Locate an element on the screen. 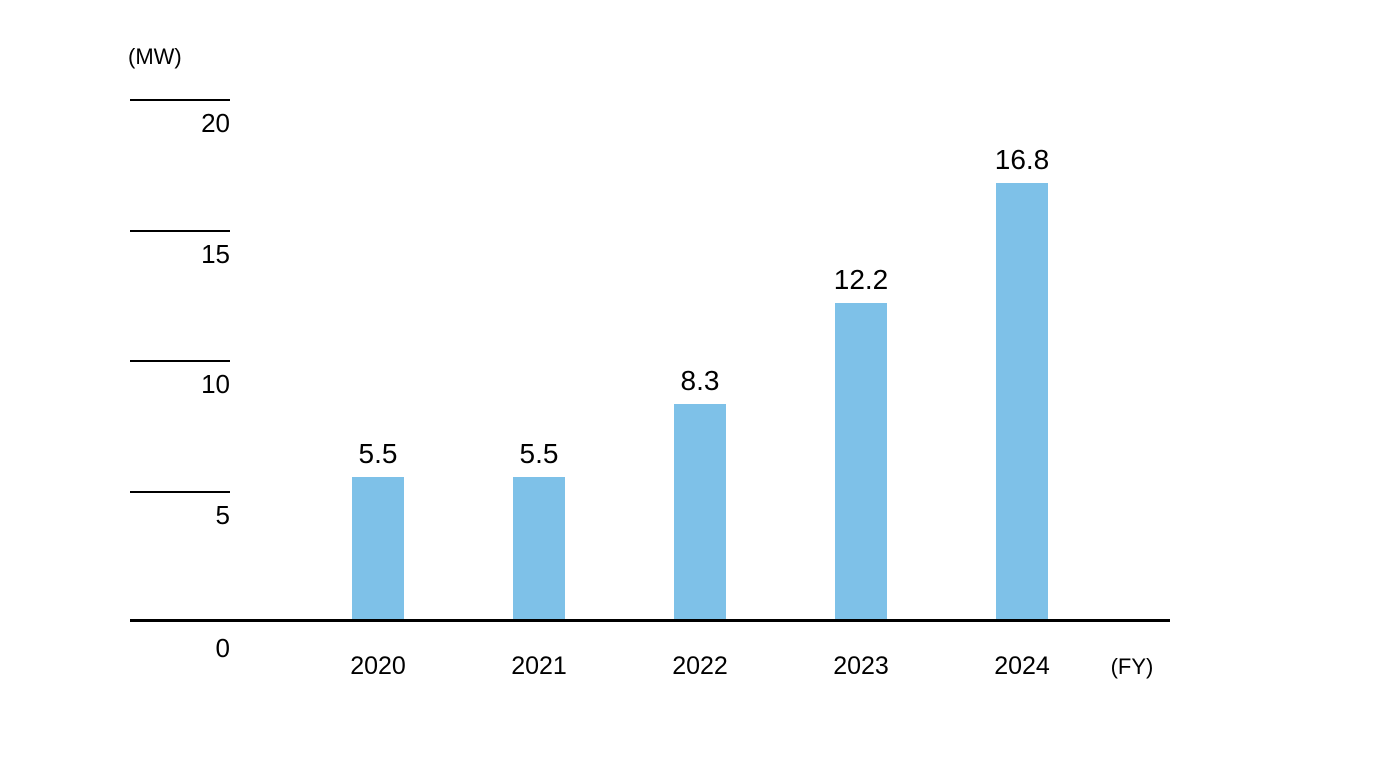  y-tick-label-10: 10 is located at coordinates (215, 384).